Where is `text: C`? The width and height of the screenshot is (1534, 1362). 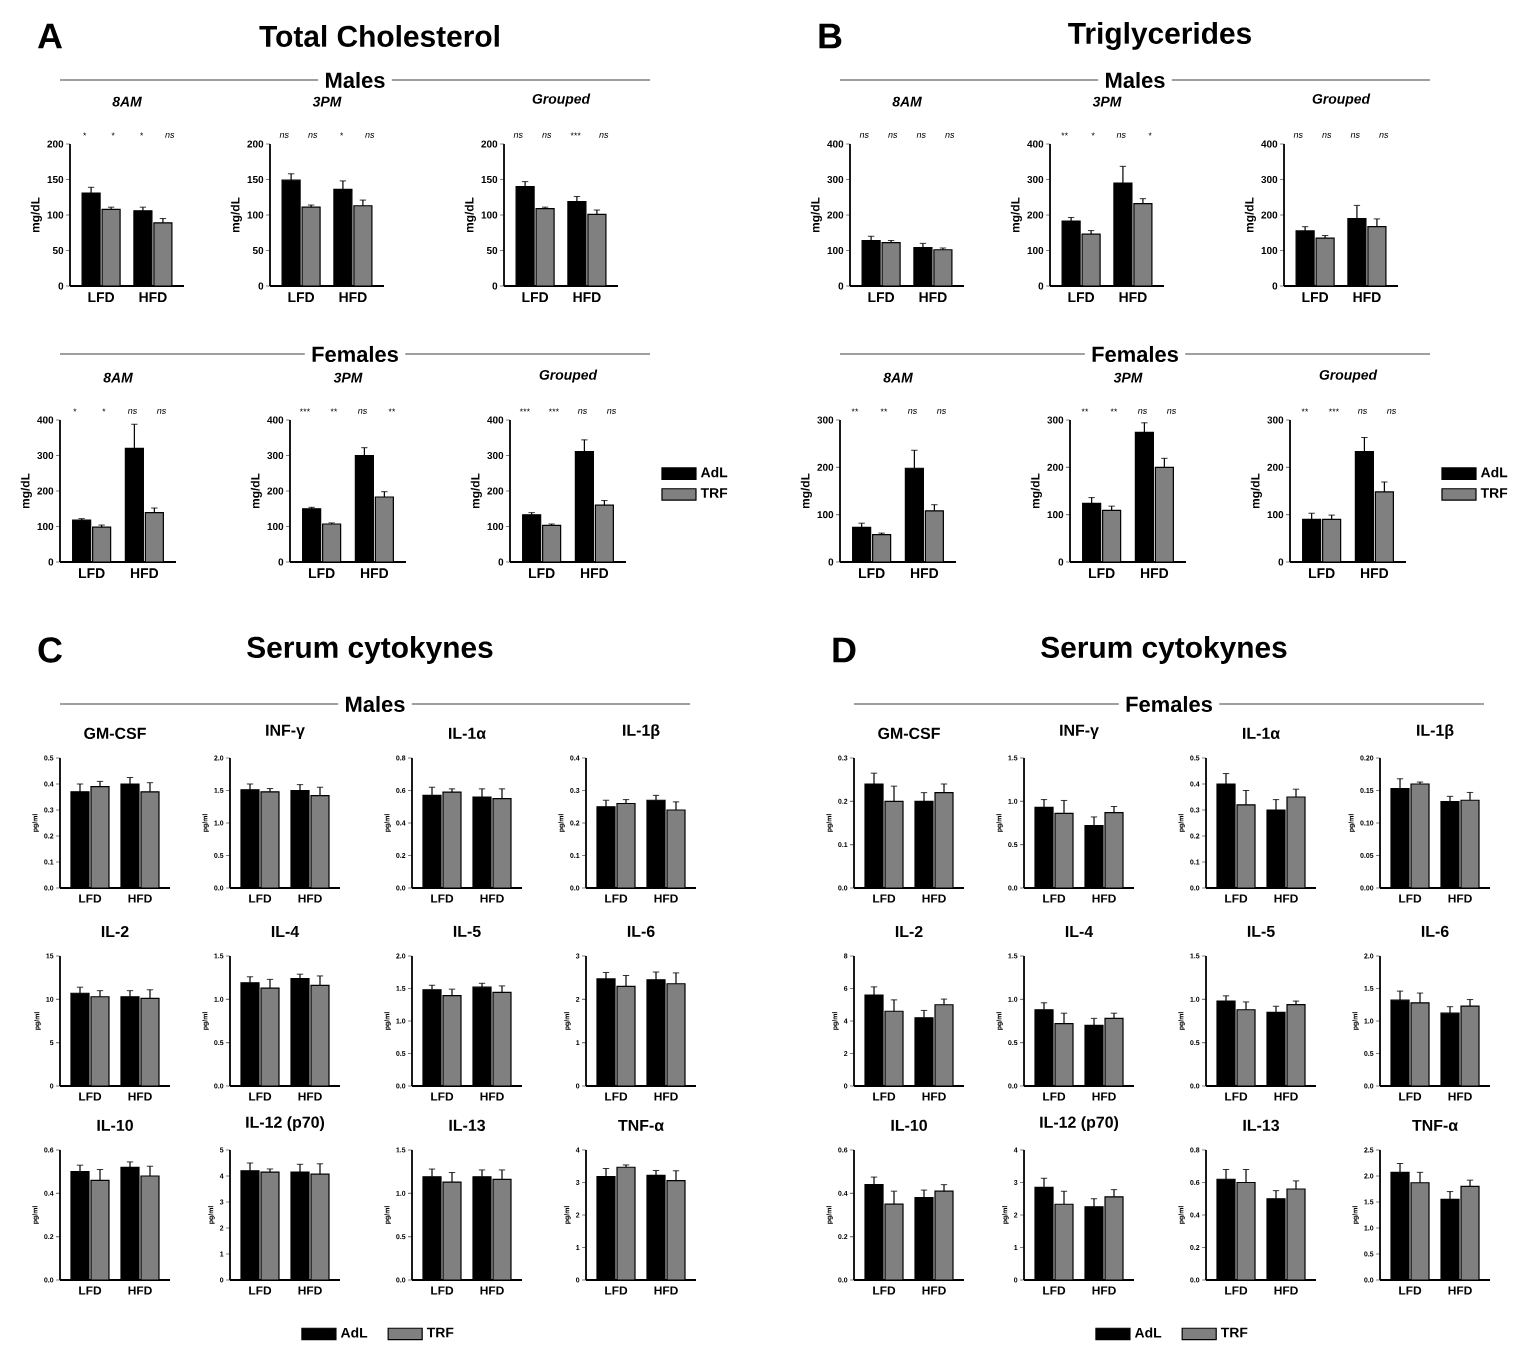
text: C is located at coordinates (50, 650).